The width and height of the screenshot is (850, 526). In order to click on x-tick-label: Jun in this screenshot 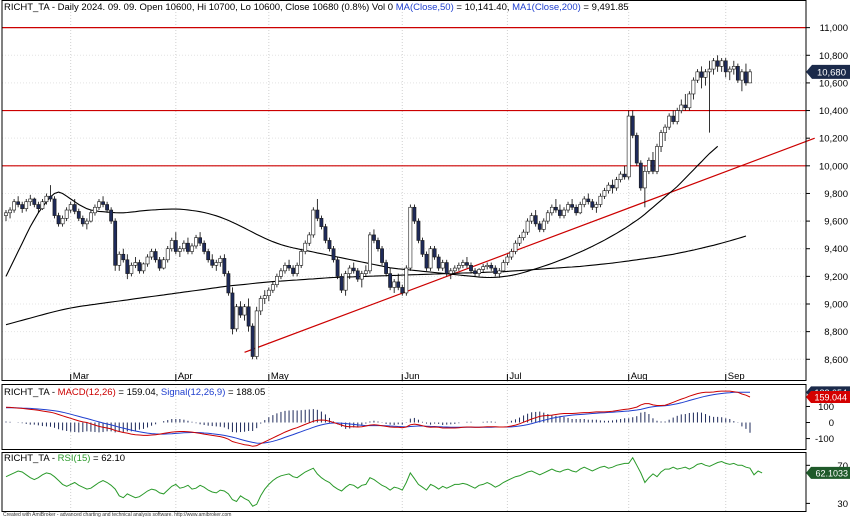, I will do `click(411, 376)`.